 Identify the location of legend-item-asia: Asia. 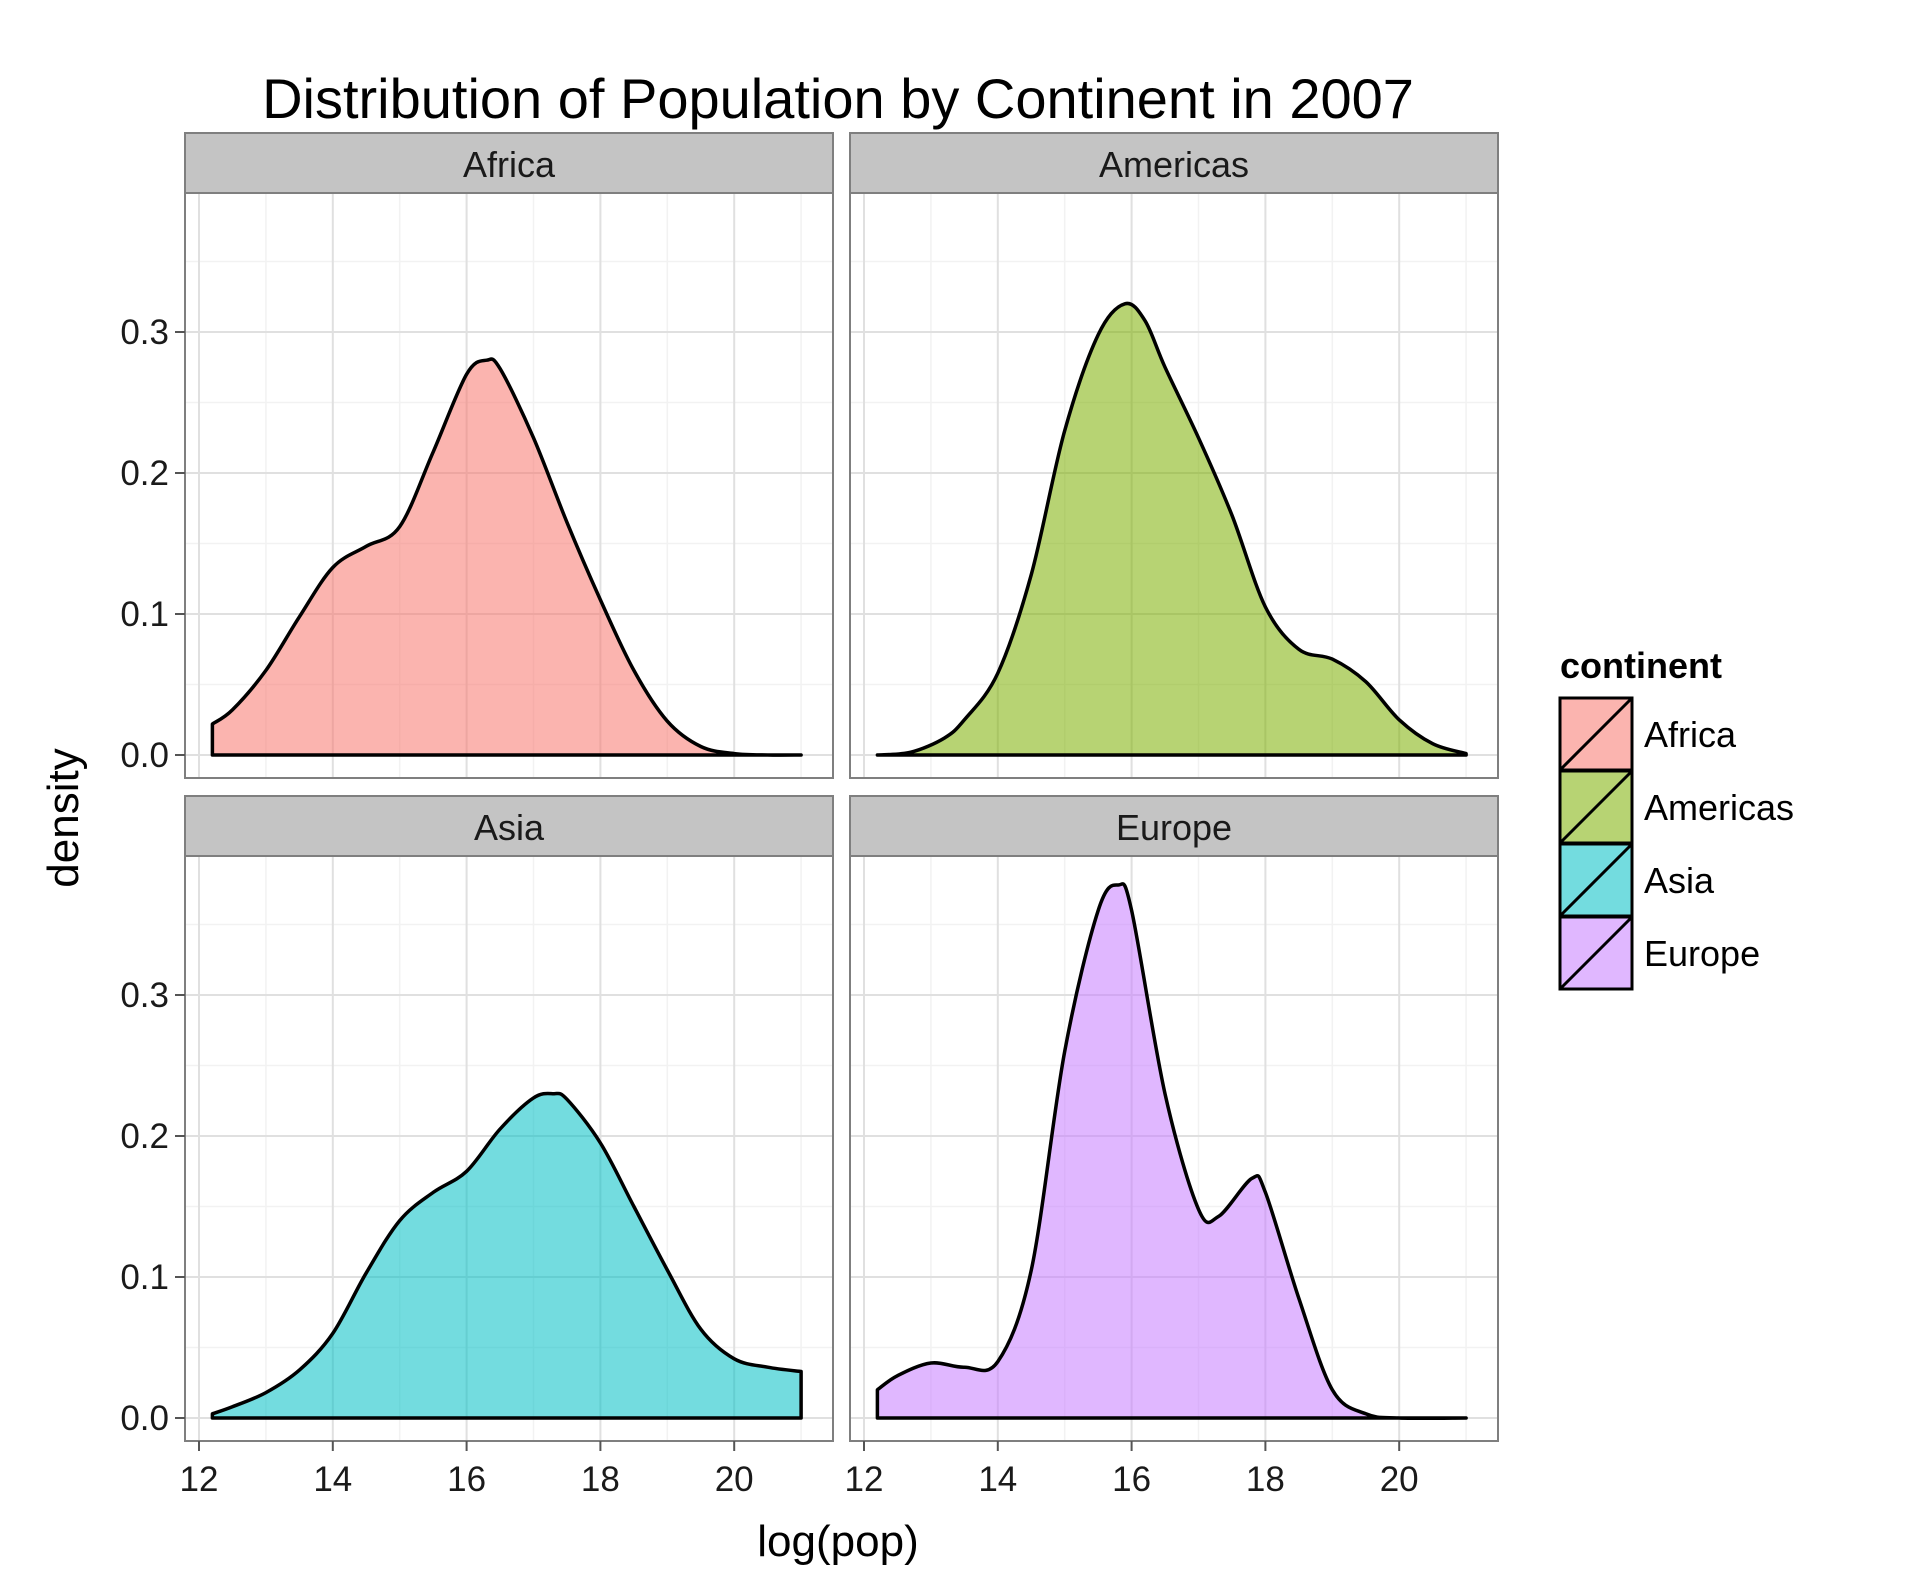
(1636, 880).